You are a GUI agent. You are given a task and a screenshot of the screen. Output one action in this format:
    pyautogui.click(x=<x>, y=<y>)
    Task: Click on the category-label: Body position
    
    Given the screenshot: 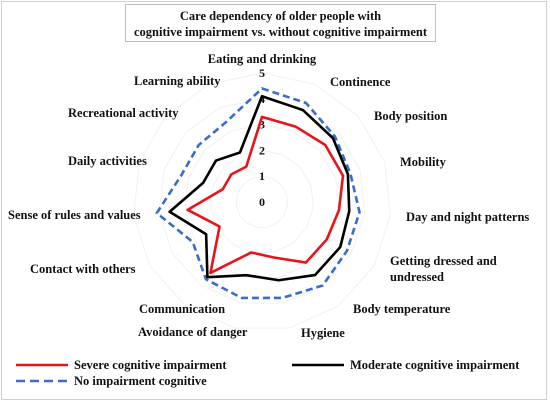 What is the action you would take?
    pyautogui.click(x=410, y=116)
    